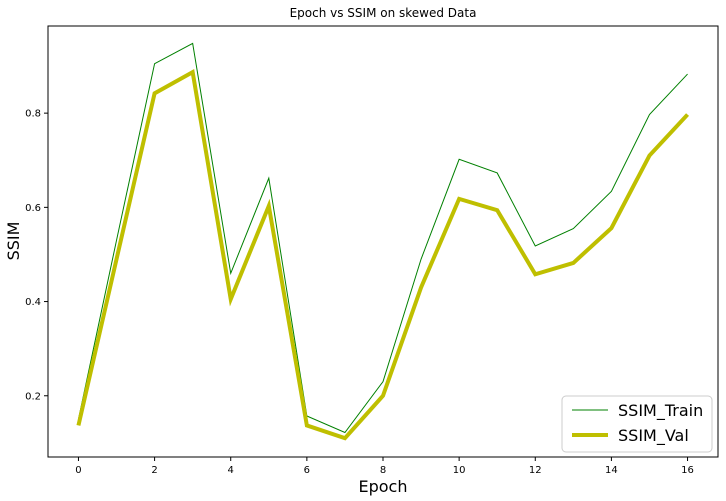 Image resolution: width=726 pixels, height=501 pixels. I want to click on x-tick-label: 10, so click(459, 470).